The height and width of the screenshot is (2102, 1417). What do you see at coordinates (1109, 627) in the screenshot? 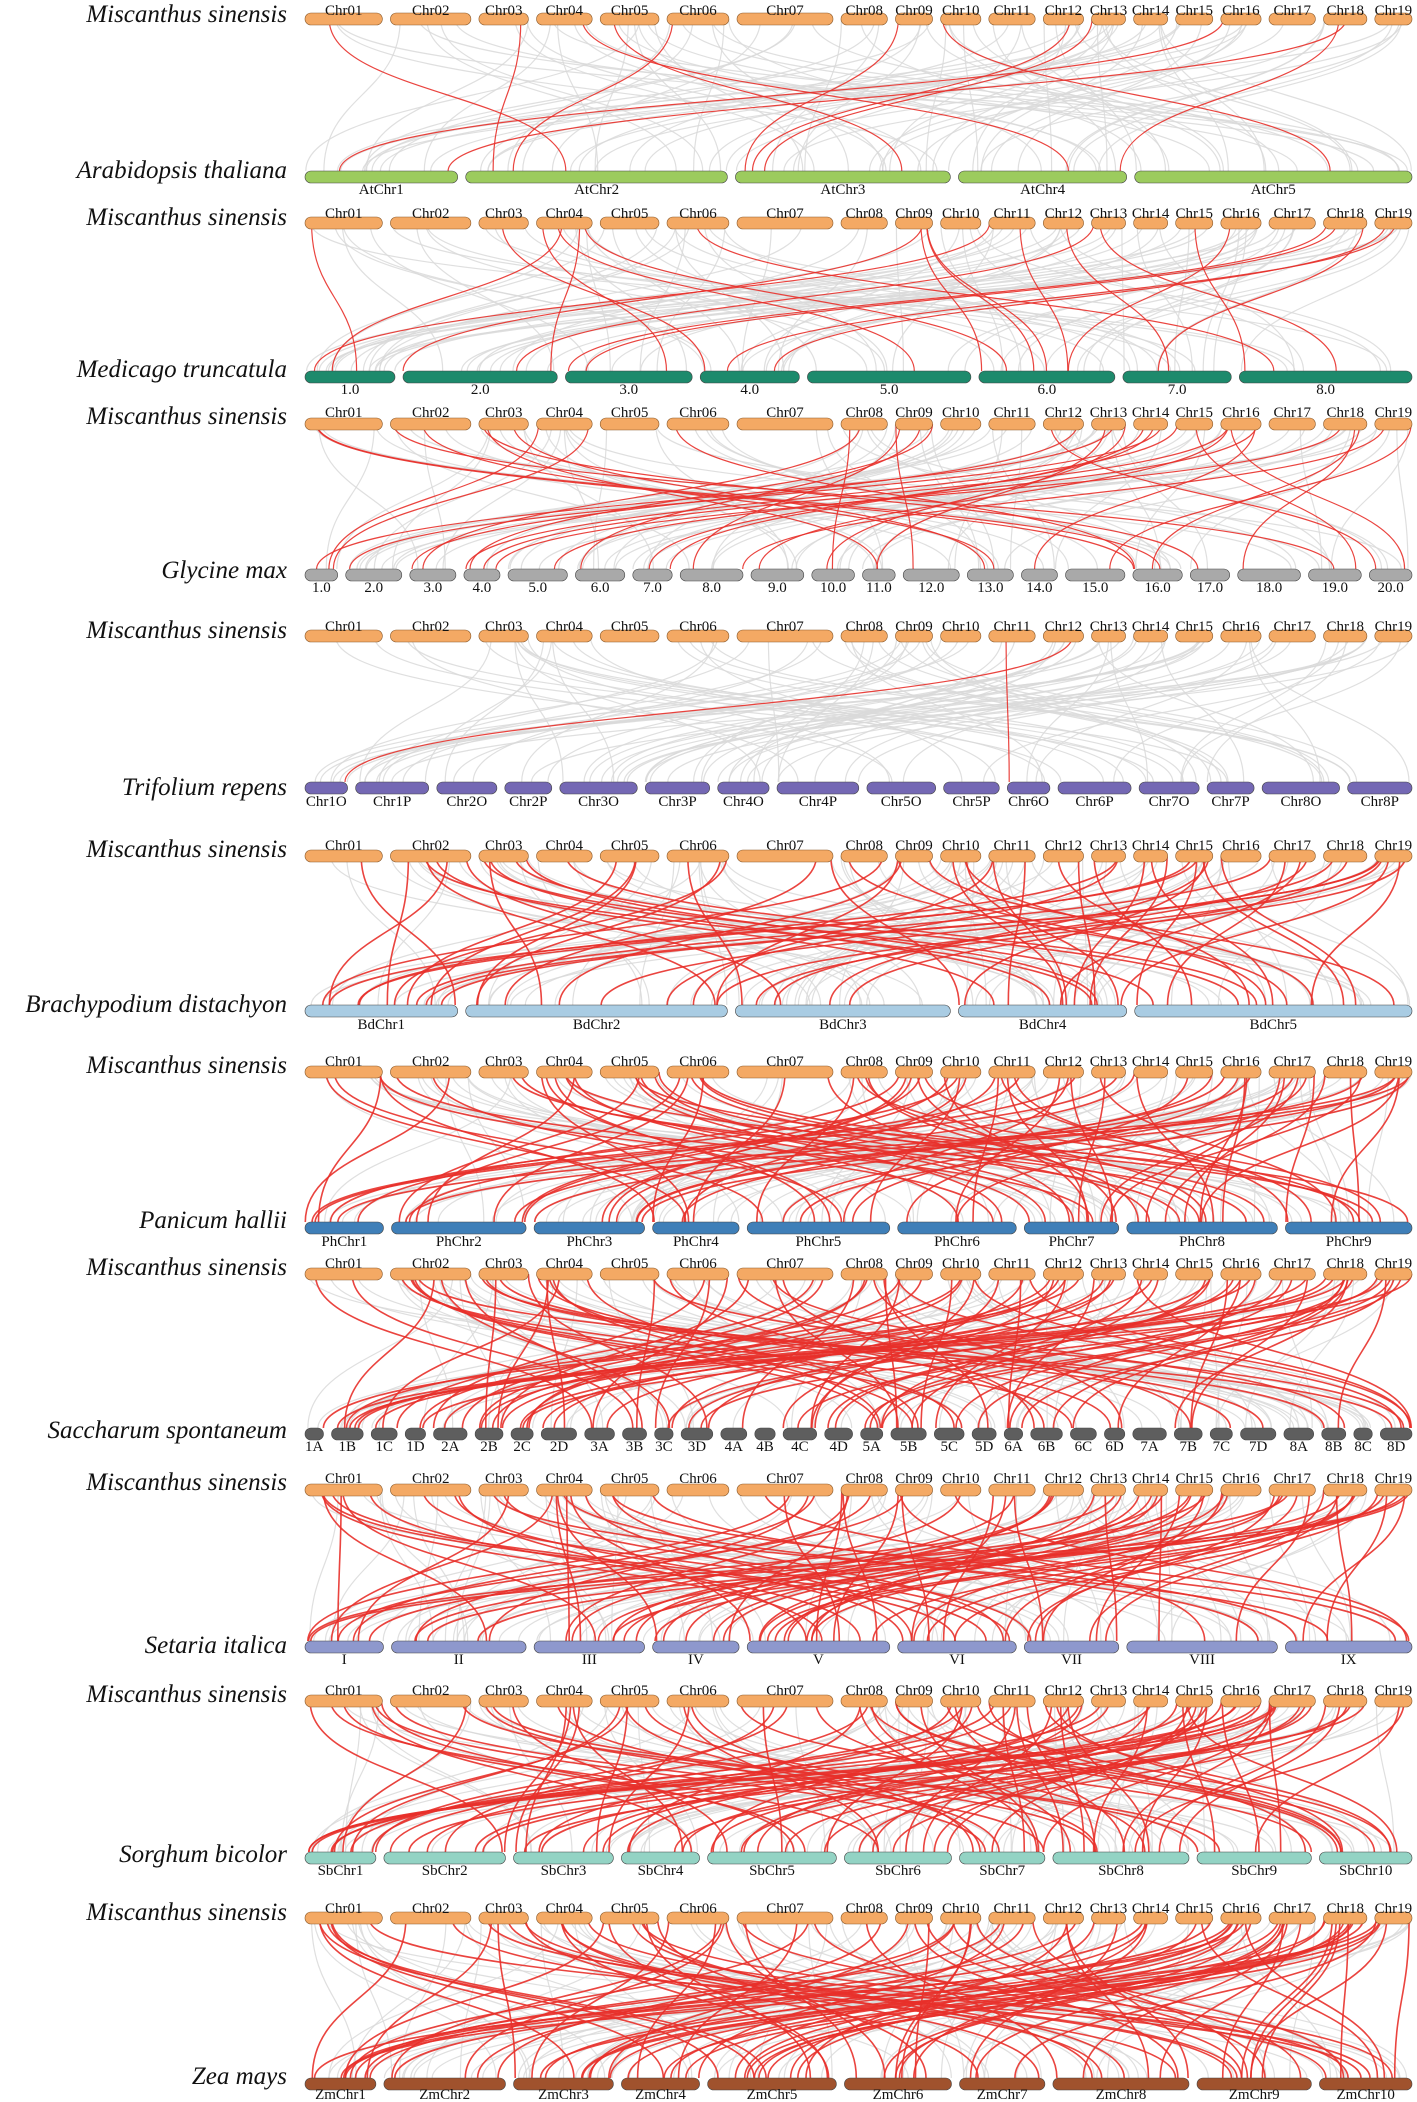
I see `reference-chromosome-label: Chr13` at bounding box center [1109, 627].